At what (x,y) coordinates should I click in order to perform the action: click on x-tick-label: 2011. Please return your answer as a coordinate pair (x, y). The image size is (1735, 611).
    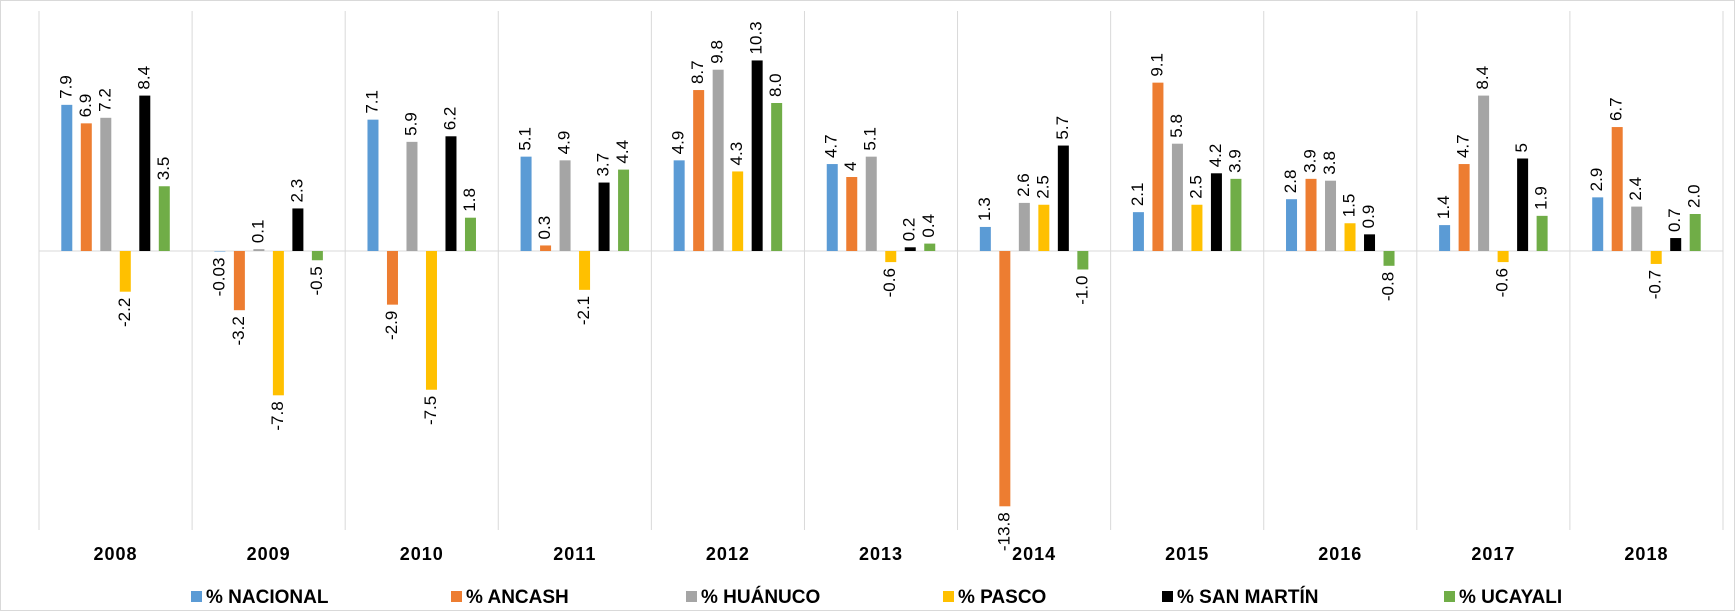
    Looking at the image, I should click on (574, 554).